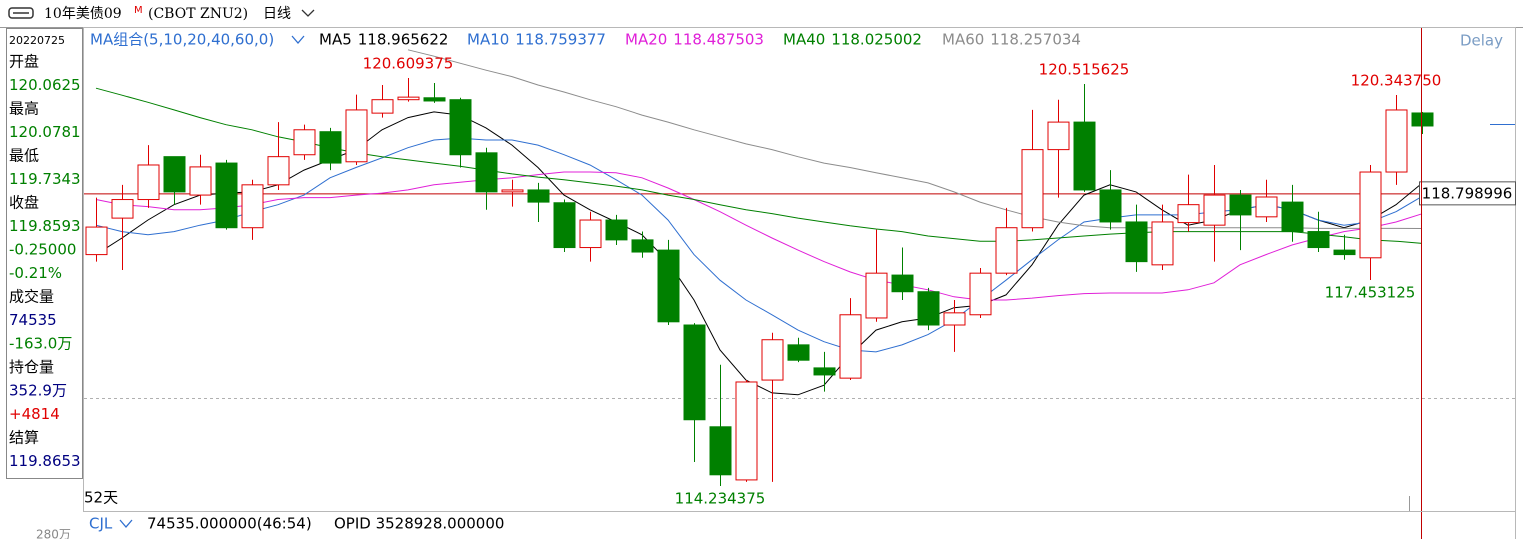  What do you see at coordinates (138, 10) in the screenshot?
I see `badge: M` at bounding box center [138, 10].